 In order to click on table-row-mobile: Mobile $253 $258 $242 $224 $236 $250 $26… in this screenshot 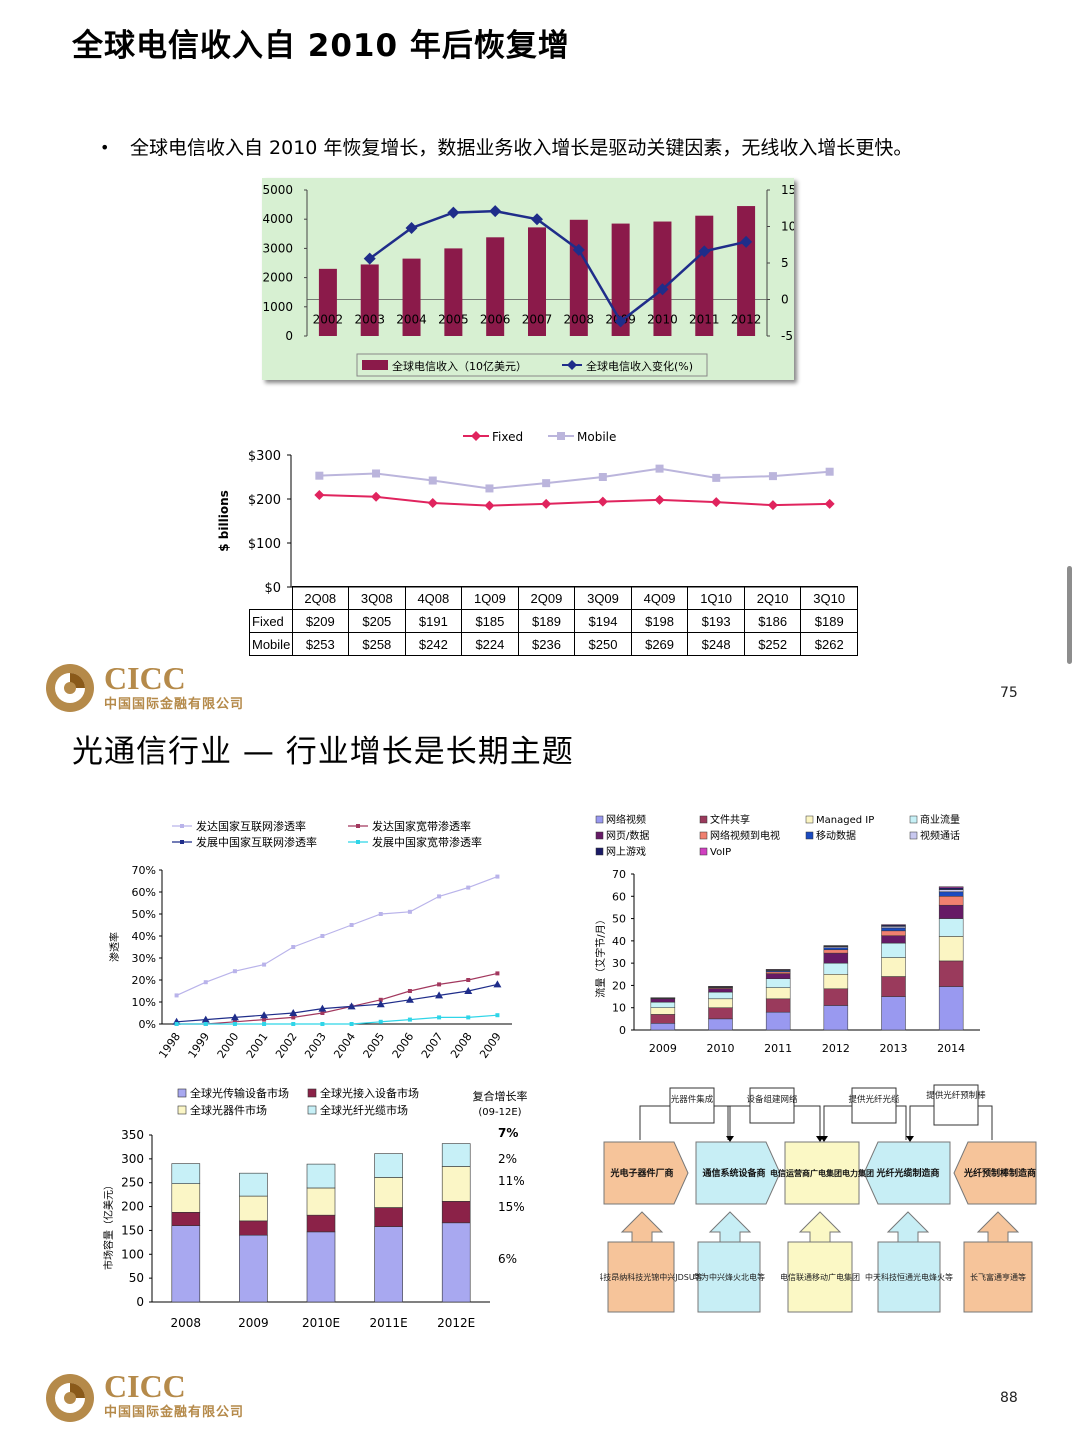, I will do `click(553, 644)`.